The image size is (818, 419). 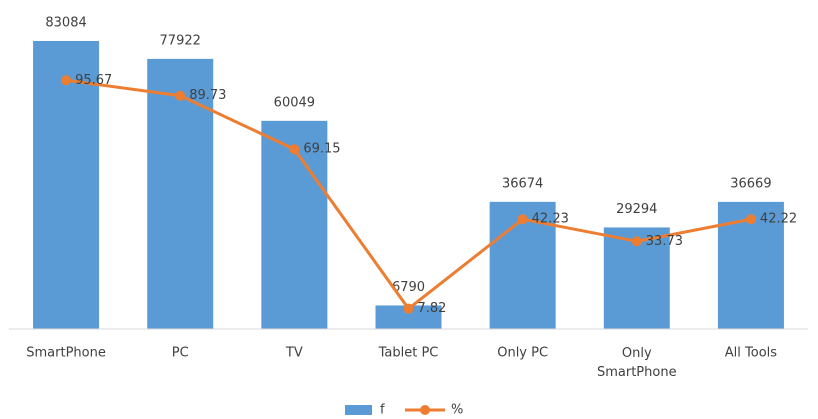 What do you see at coordinates (93, 80) in the screenshot?
I see `line-value-label: 95.67` at bounding box center [93, 80].